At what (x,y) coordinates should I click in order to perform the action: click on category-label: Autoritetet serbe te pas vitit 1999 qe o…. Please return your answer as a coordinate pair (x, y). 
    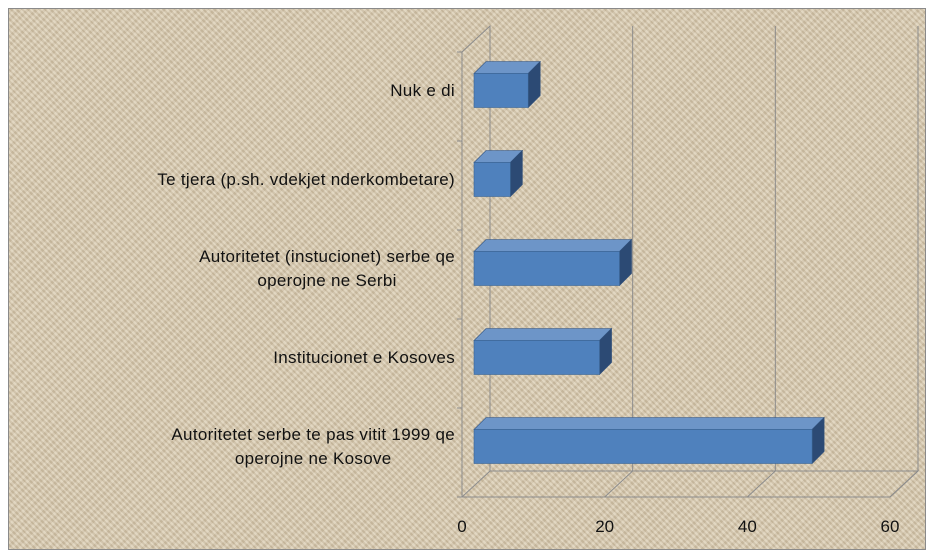
    Looking at the image, I should click on (313, 446).